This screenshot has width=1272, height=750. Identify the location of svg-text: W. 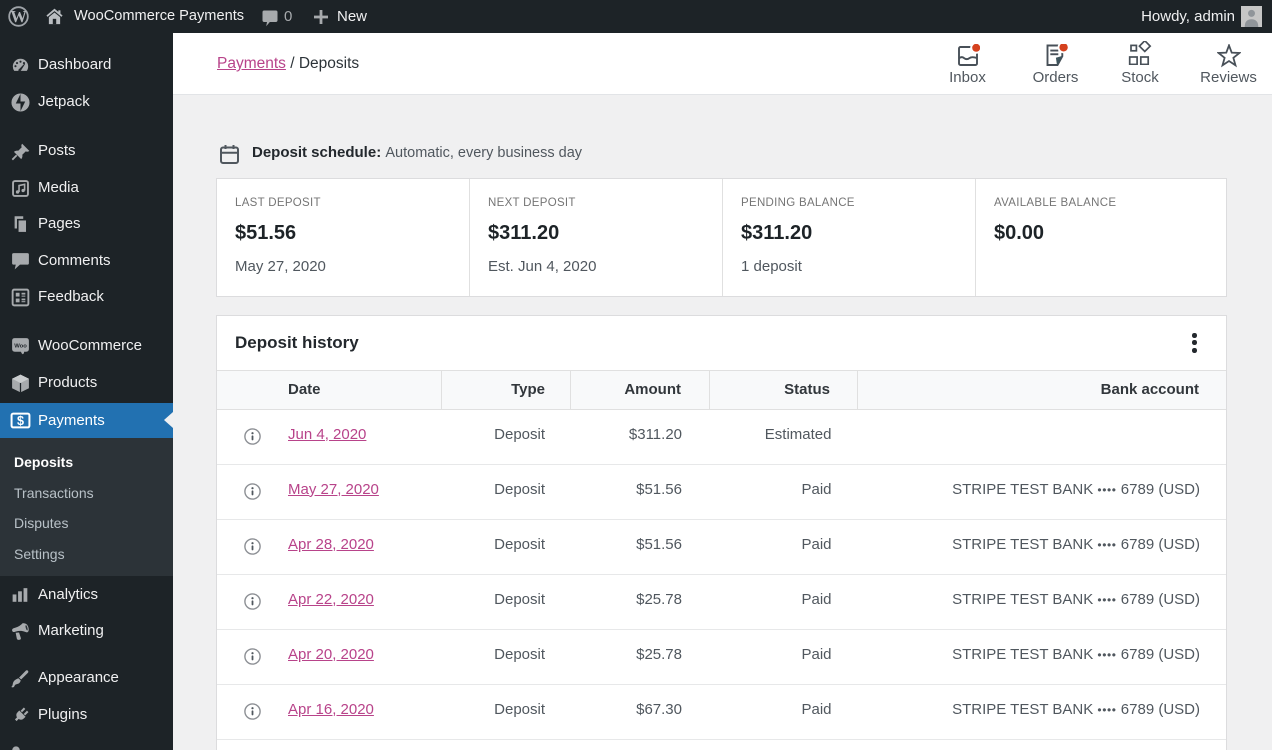
(18, 16).